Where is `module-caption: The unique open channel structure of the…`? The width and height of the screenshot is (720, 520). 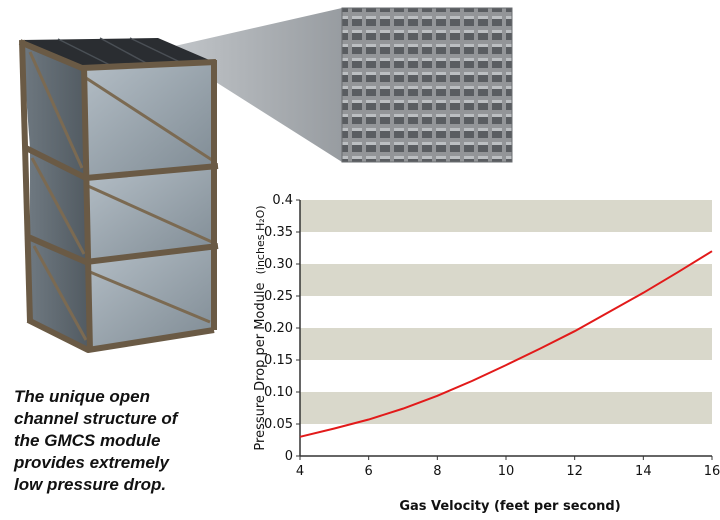
module-caption: The unique open channel structure of the… is located at coordinates (114, 441).